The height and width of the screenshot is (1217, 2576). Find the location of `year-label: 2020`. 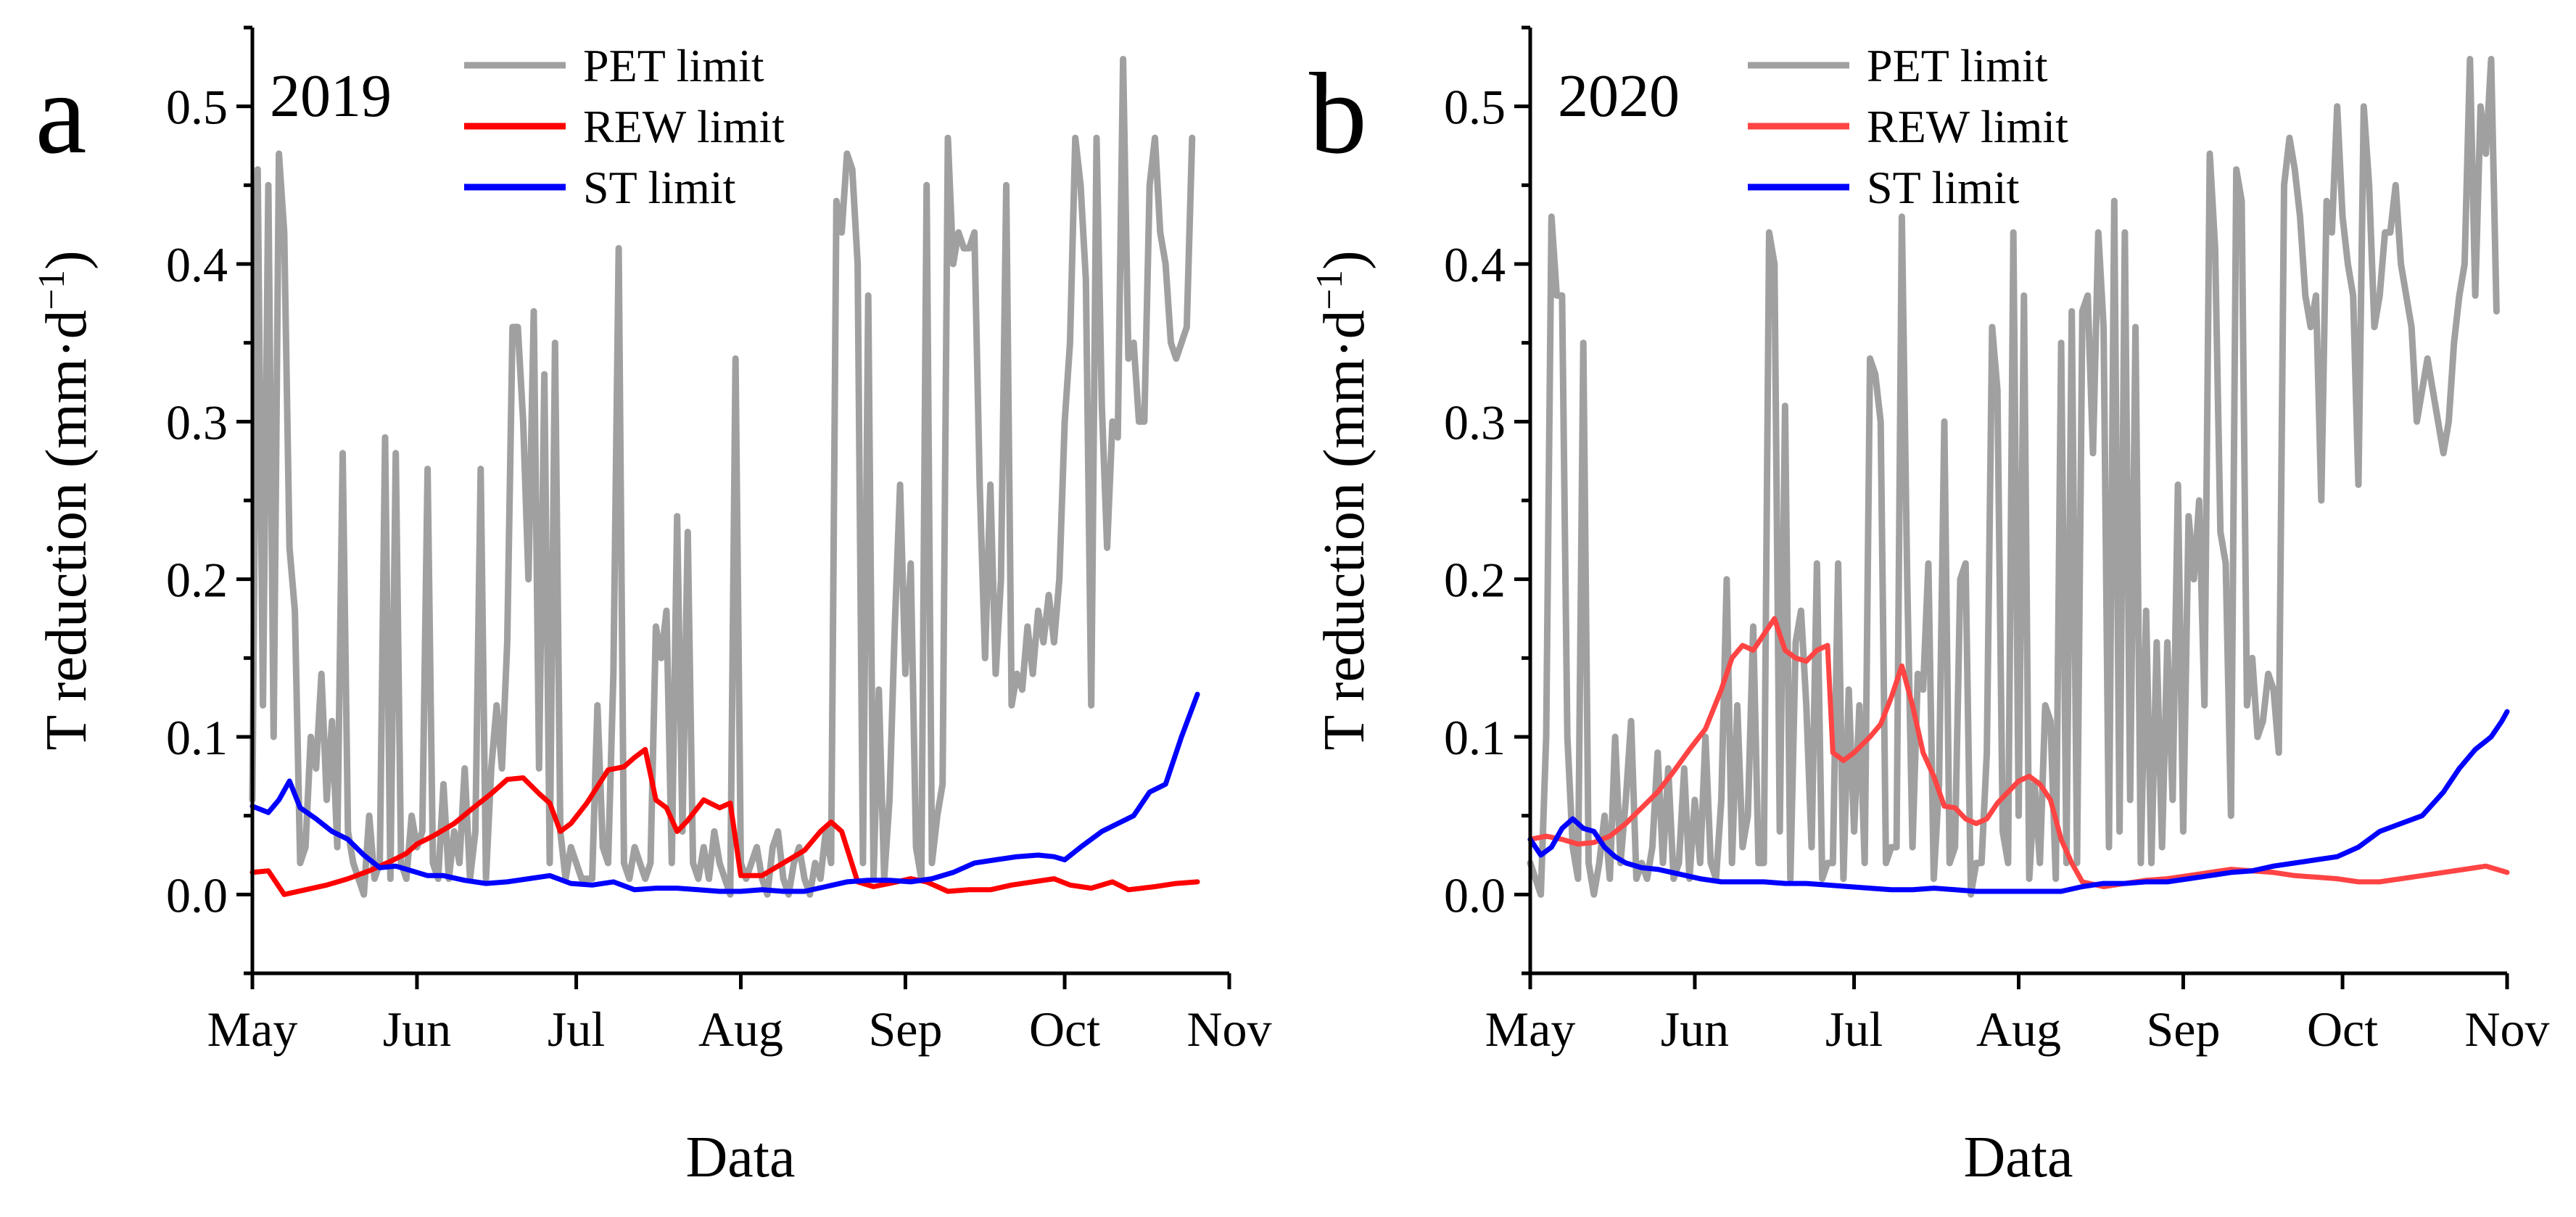

year-label: 2020 is located at coordinates (1619, 96).